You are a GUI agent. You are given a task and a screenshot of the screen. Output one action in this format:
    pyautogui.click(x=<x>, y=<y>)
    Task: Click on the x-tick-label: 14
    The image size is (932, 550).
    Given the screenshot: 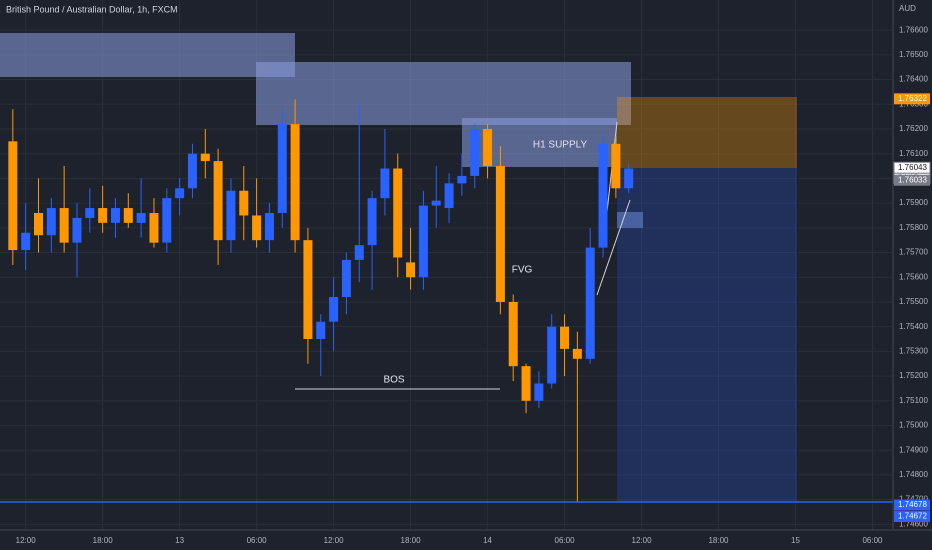 What is the action you would take?
    pyautogui.click(x=487, y=540)
    